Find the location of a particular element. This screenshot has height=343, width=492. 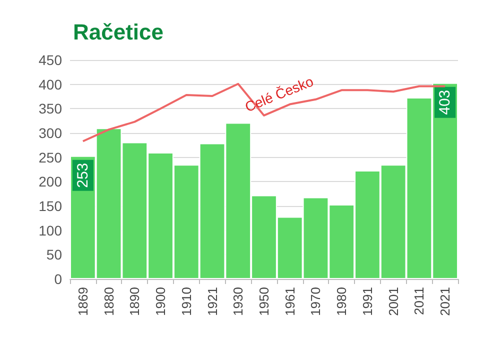

y-tick-label: 350 is located at coordinates (50, 108).